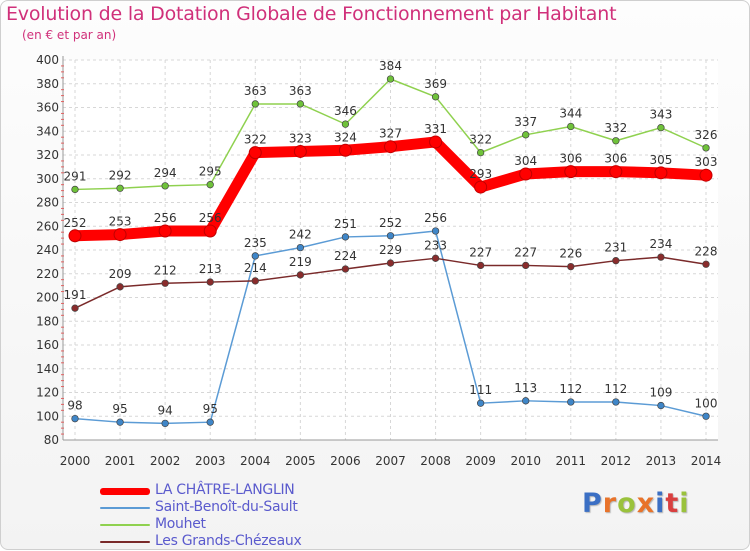  I want to click on y-tick-label: 180, so click(47, 321).